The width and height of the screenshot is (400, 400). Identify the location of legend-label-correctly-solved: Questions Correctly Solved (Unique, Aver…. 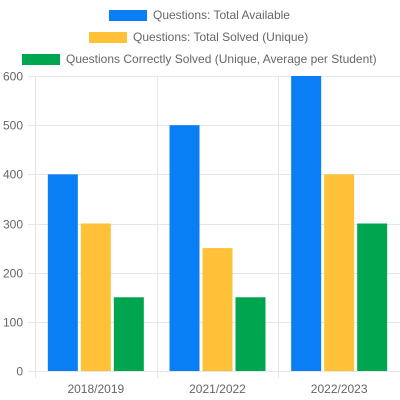
(221, 59).